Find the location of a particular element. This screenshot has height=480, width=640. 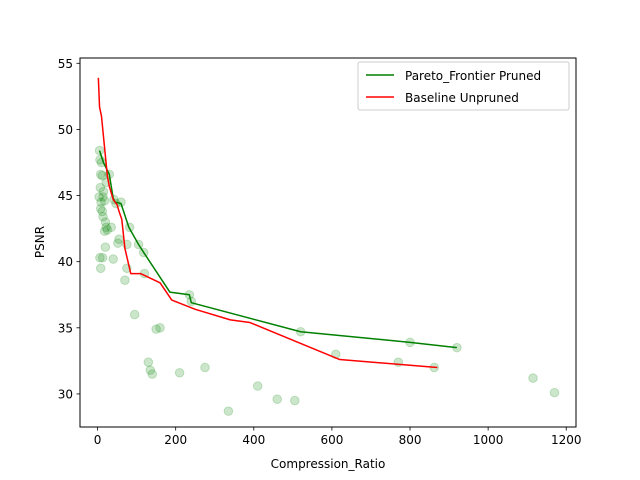

x-tick-label: 400 is located at coordinates (253, 440).